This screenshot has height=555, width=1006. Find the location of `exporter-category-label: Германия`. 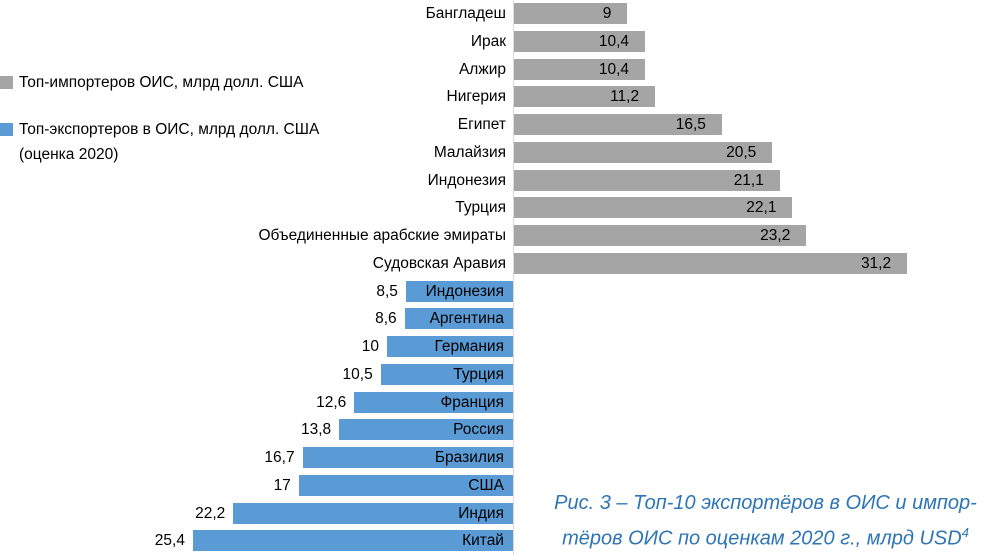

exporter-category-label: Германия is located at coordinates (469, 346).